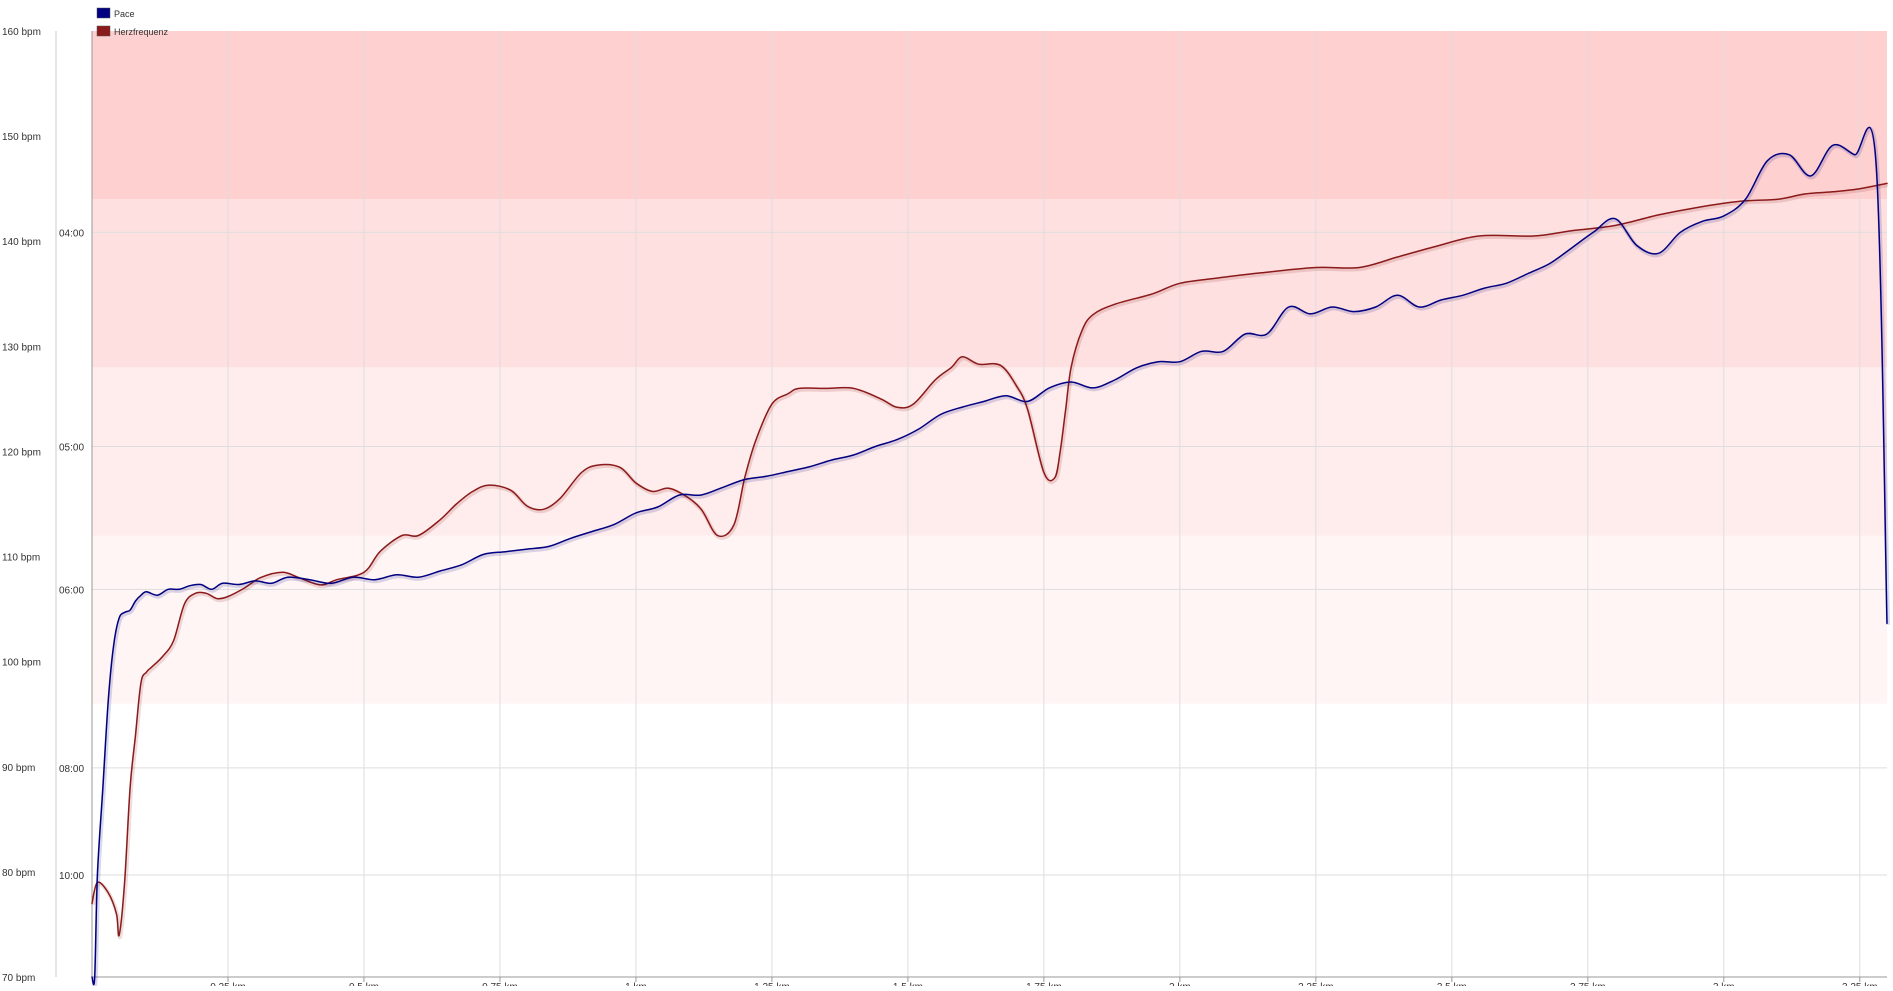 This screenshot has width=1893, height=991. Describe the element at coordinates (71, 876) in the screenshot. I see `pace-tick-label: 10:00` at that location.